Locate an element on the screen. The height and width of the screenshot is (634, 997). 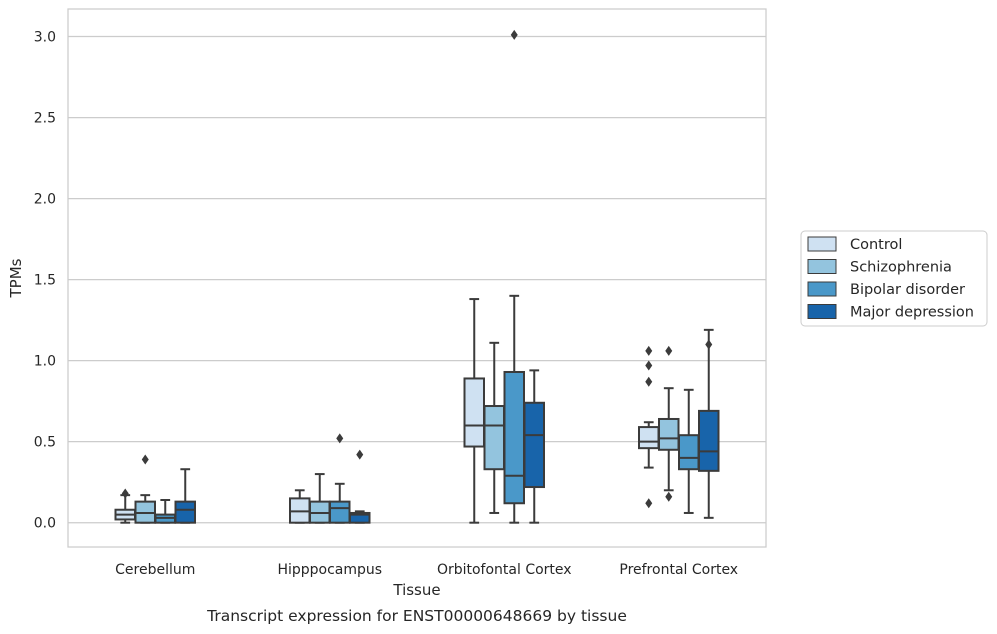
legend-label: Schizophrenia is located at coordinates (901, 268).